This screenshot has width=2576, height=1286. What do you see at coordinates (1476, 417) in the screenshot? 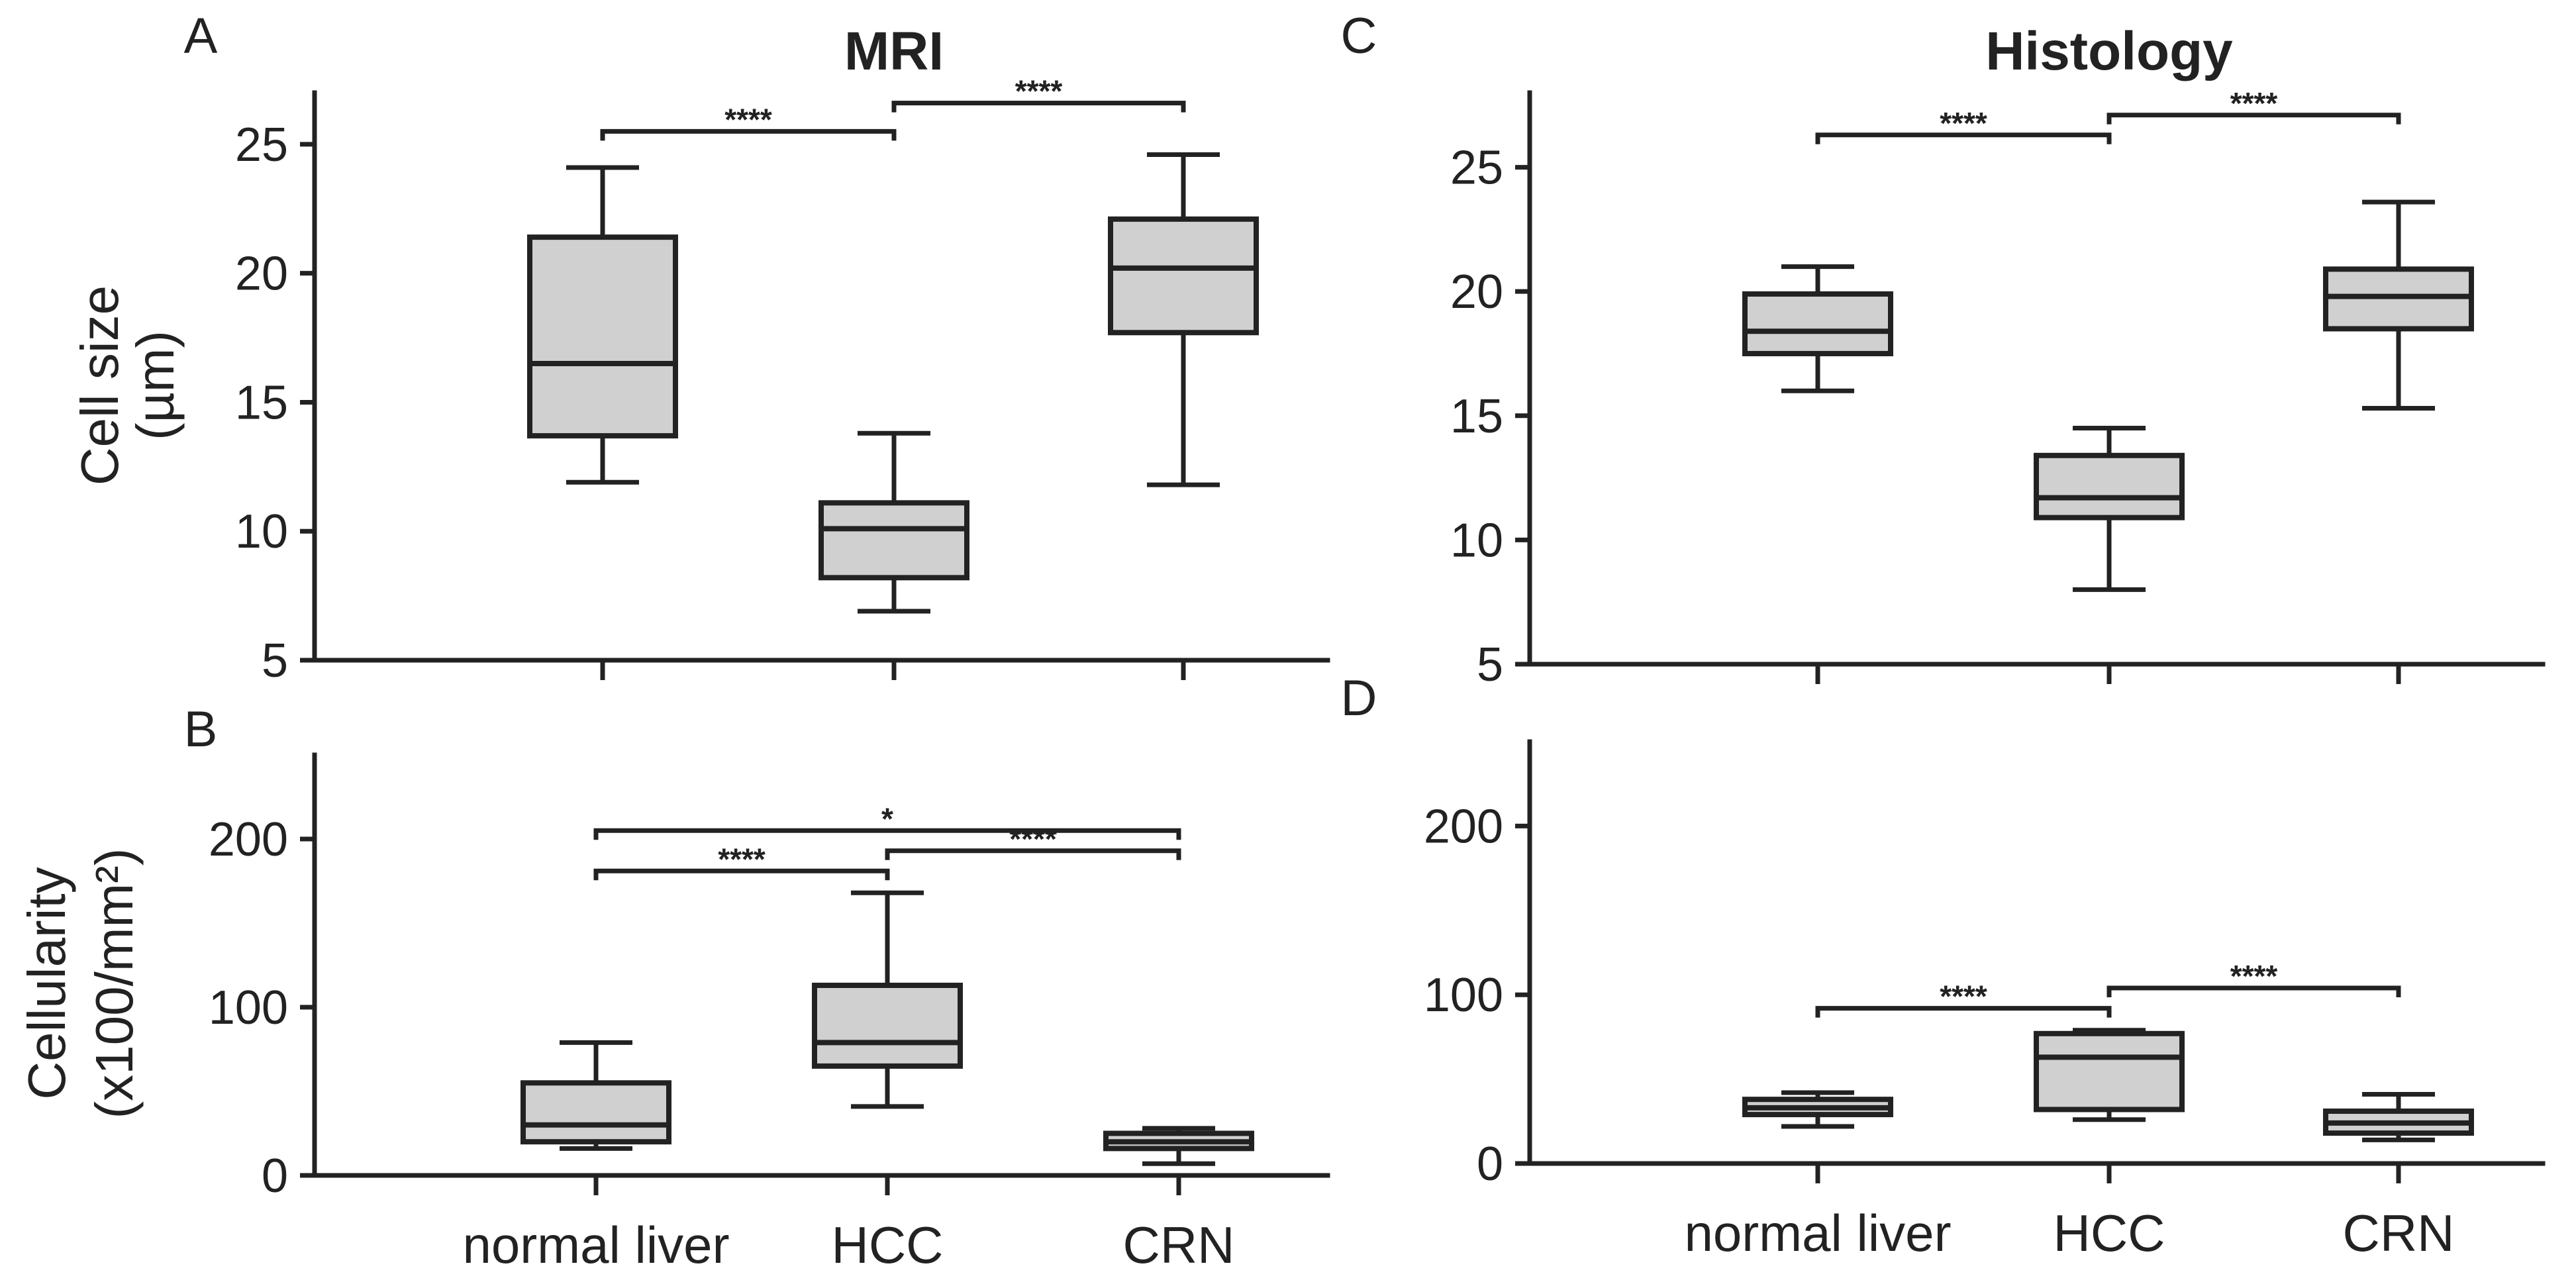
I see `panel-c-ytick-label: 15` at bounding box center [1476, 417].